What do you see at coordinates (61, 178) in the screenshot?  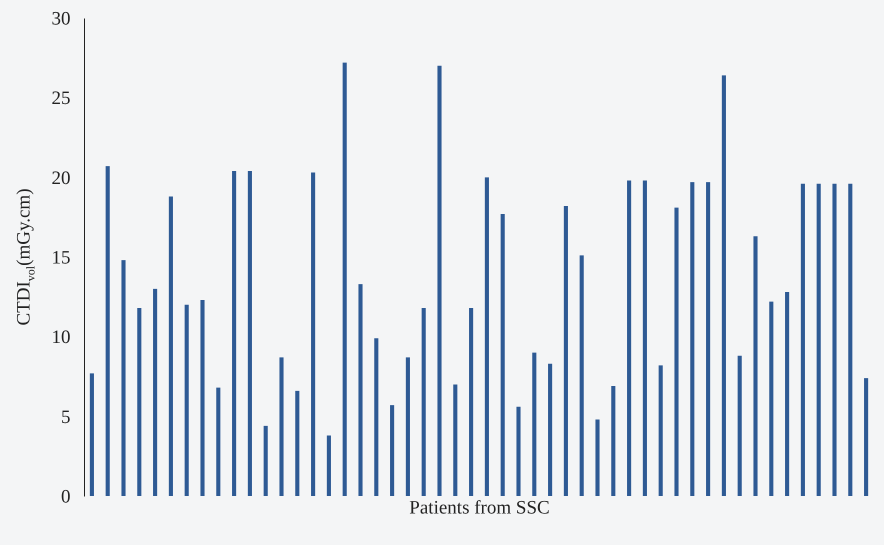 I see `y-tick-label: 20` at bounding box center [61, 178].